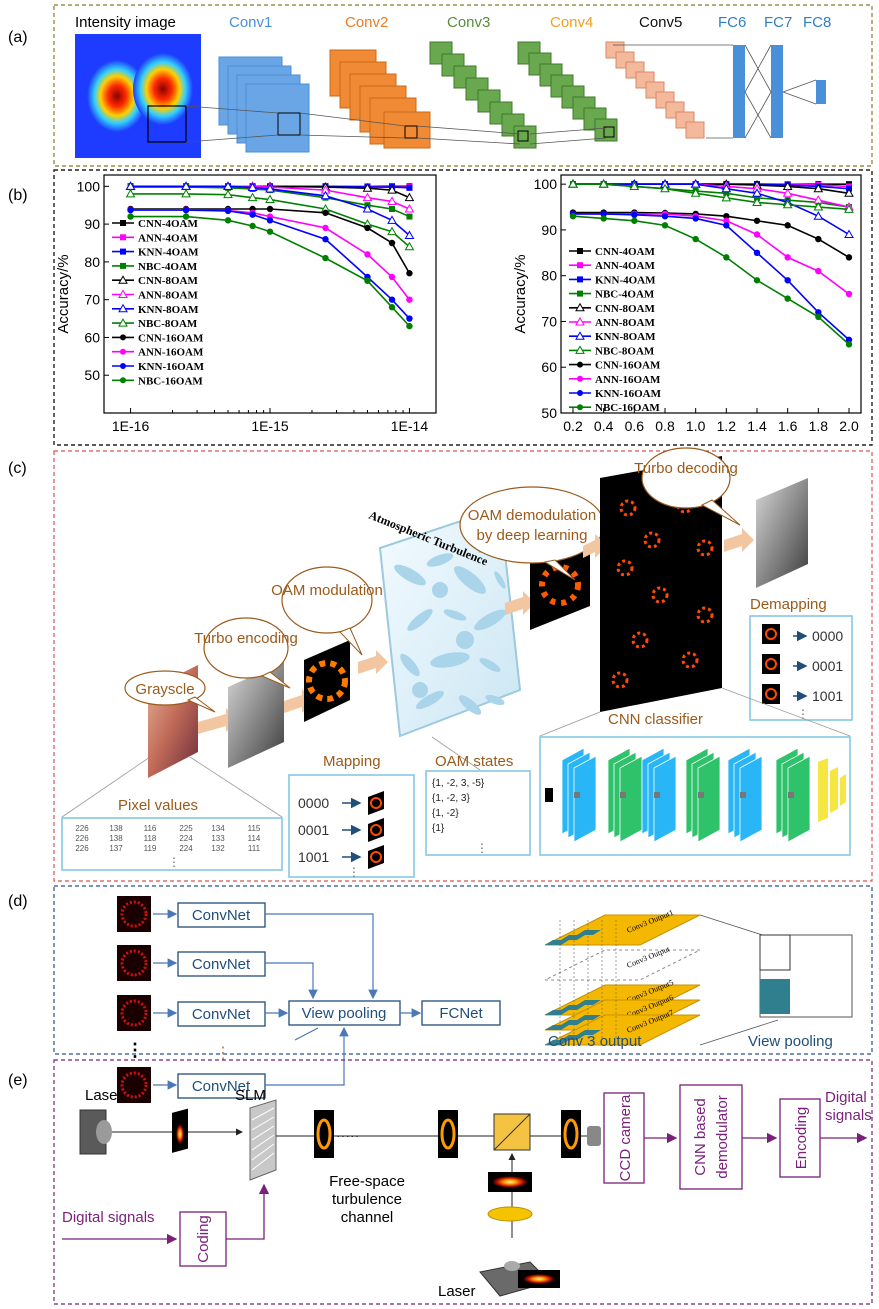  I want to click on pixel-cell: 137, so click(116, 848).